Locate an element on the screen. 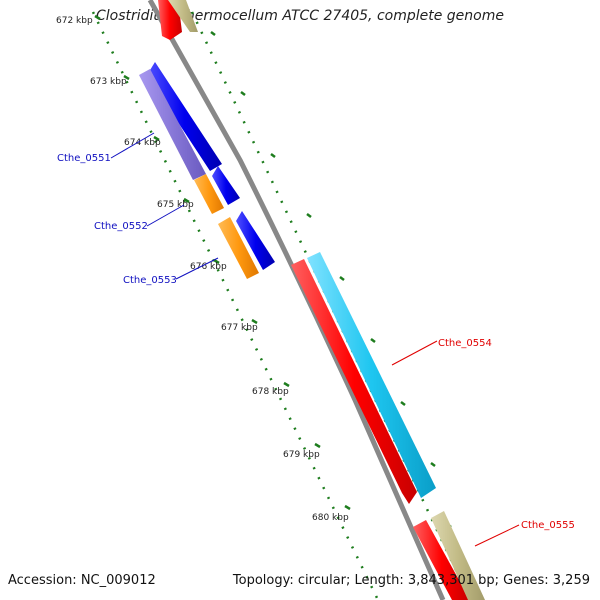  kbp-label-679: 679 kbp is located at coordinates (301, 455).